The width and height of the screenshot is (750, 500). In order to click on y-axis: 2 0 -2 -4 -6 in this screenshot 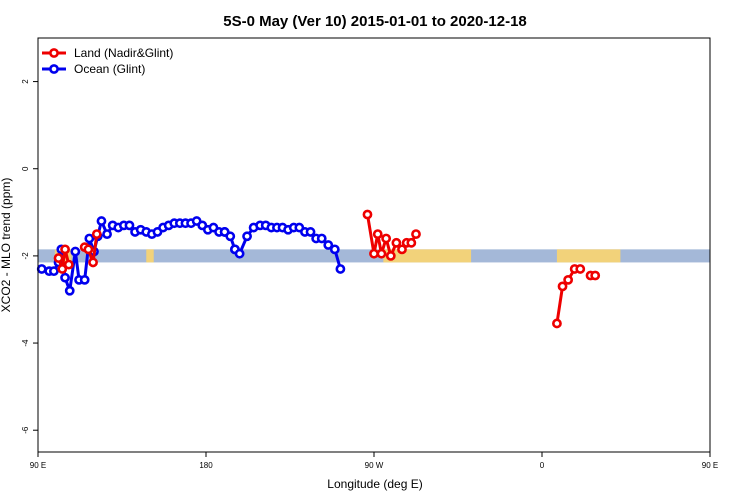, I will do `click(29, 256)`.